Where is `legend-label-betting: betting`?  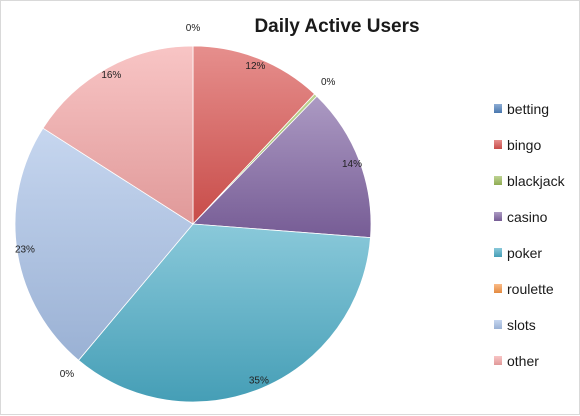
legend-label-betting: betting is located at coordinates (528, 109).